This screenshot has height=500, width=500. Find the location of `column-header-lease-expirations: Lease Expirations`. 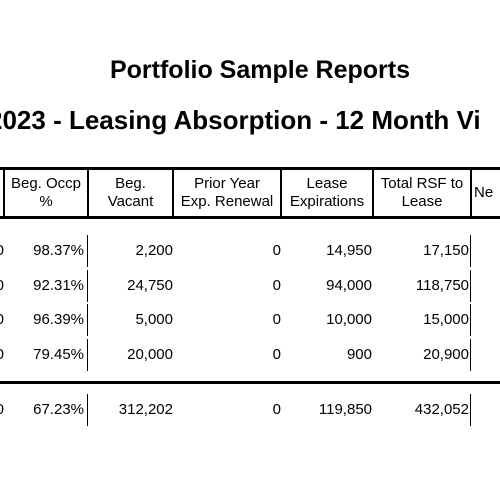

column-header-lease-expirations: Lease Expirations is located at coordinates (327, 192).